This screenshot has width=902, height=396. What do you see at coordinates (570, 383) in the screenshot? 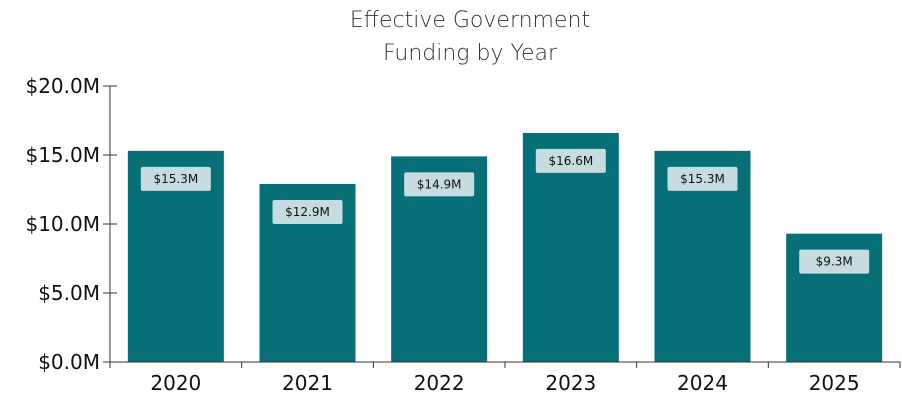
I see `x-tick-label-2023: 2023` at bounding box center [570, 383].